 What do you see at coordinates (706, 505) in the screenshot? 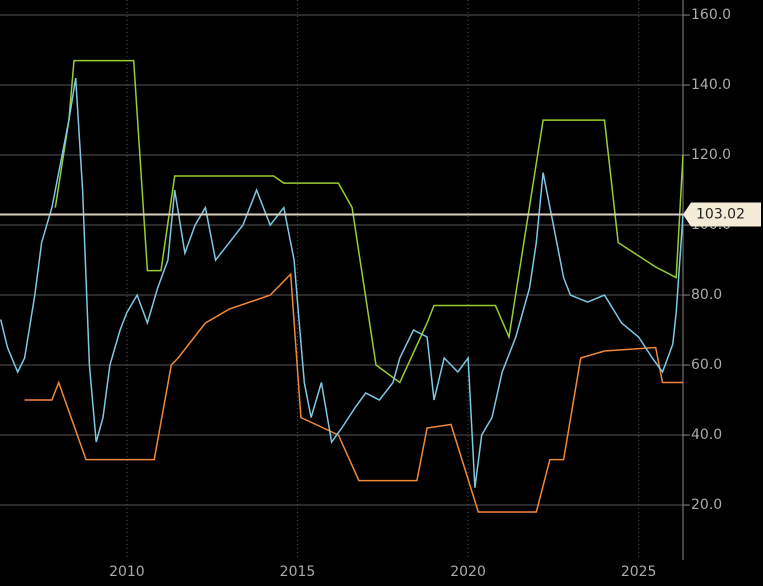
I see `y-tick-label: 20.0` at bounding box center [706, 505].